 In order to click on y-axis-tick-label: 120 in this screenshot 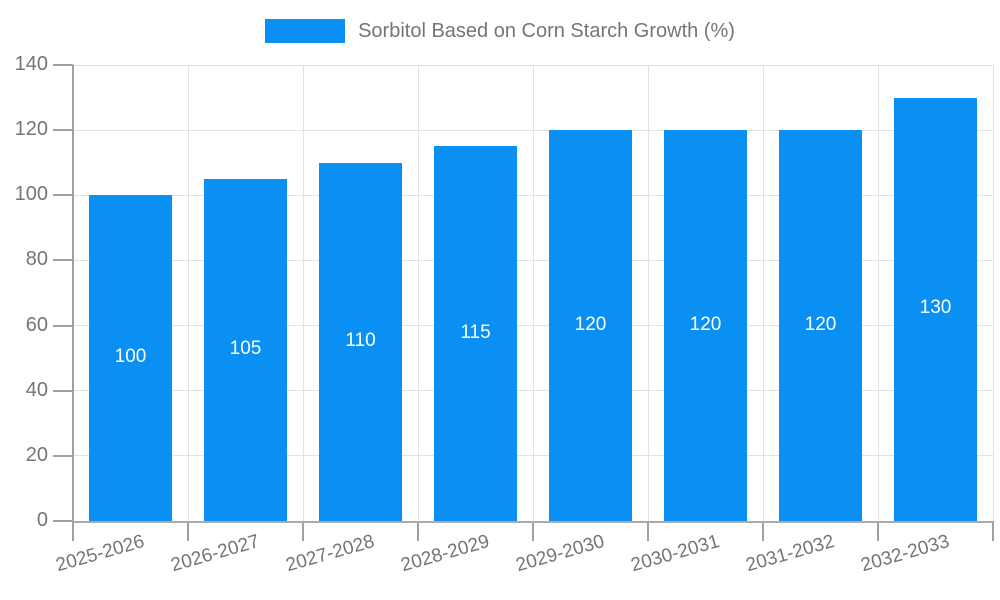, I will do `click(31, 129)`.